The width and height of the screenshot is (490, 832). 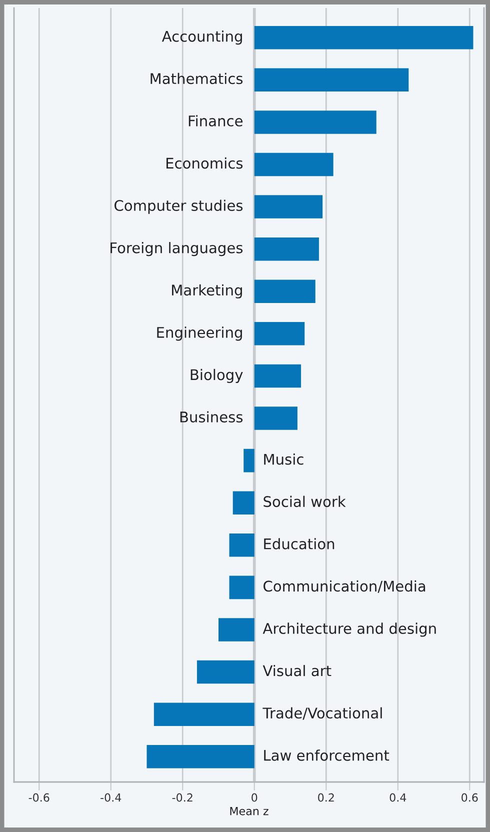 I want to click on y-tick-label: Law enforcement, so click(x=327, y=755).